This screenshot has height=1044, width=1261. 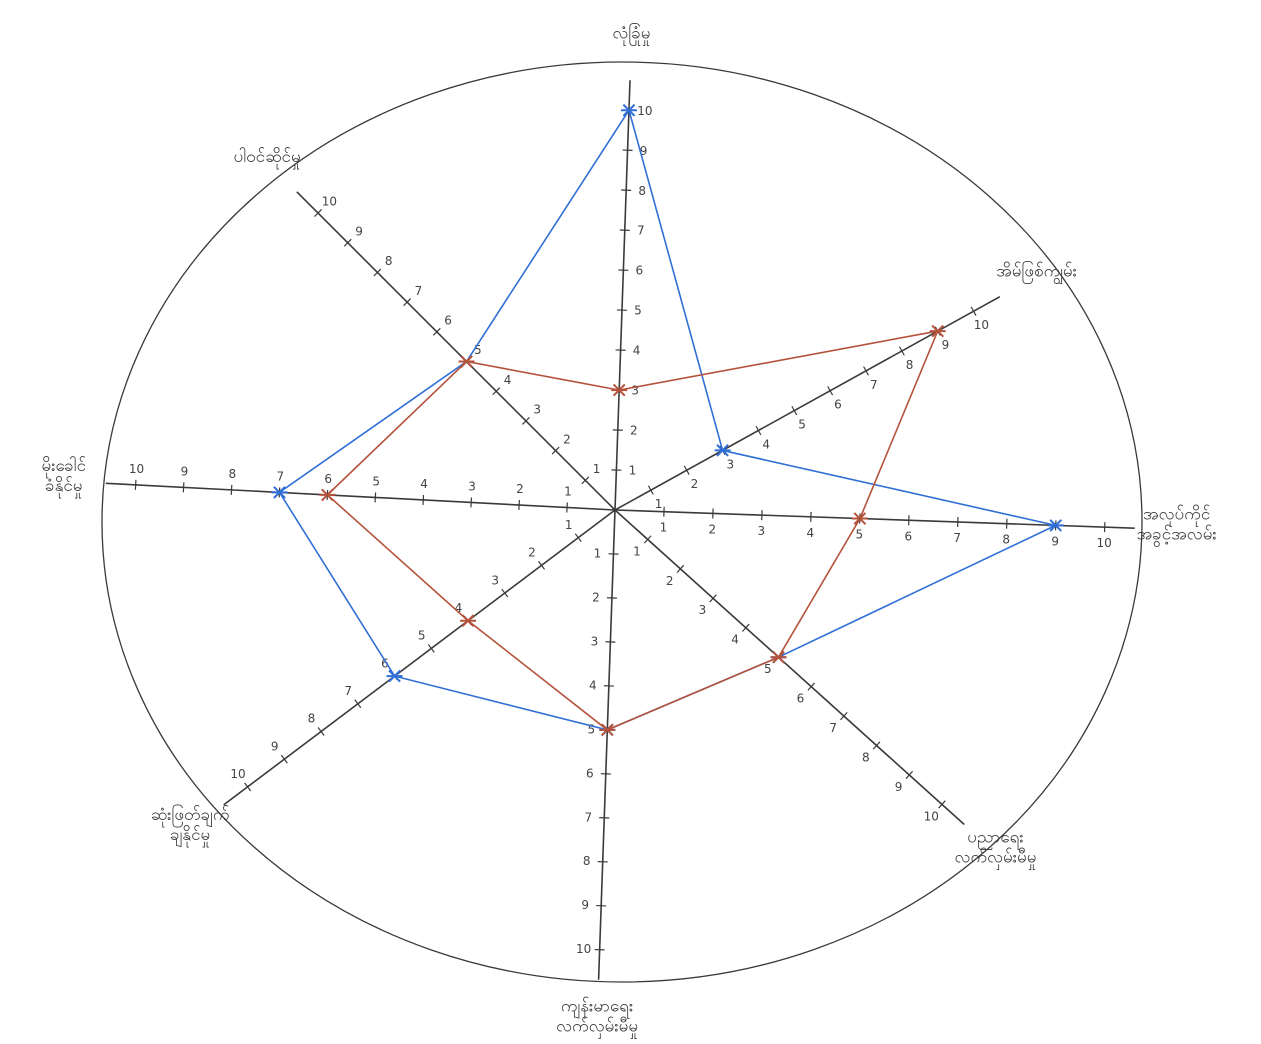 I want to click on axis-label: ပညာရေးလက်လှမ်းမီမှု, so click(x=996, y=849).